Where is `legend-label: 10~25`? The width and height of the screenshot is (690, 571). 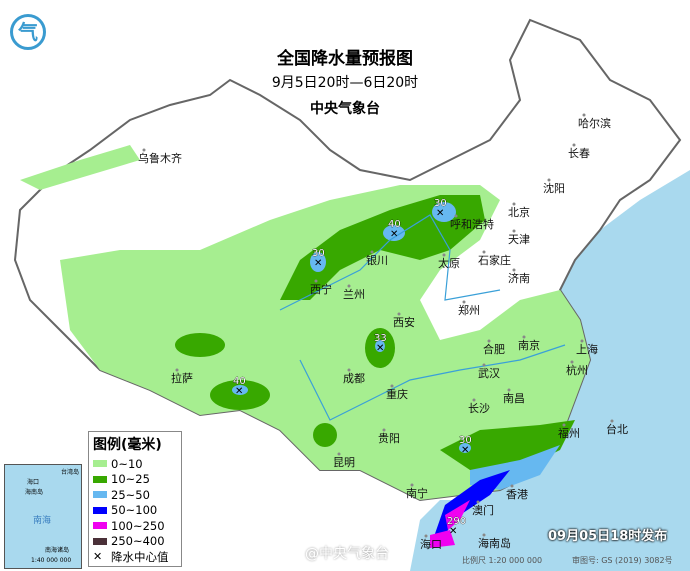
legend-label: 10~25 is located at coordinates (130, 479).